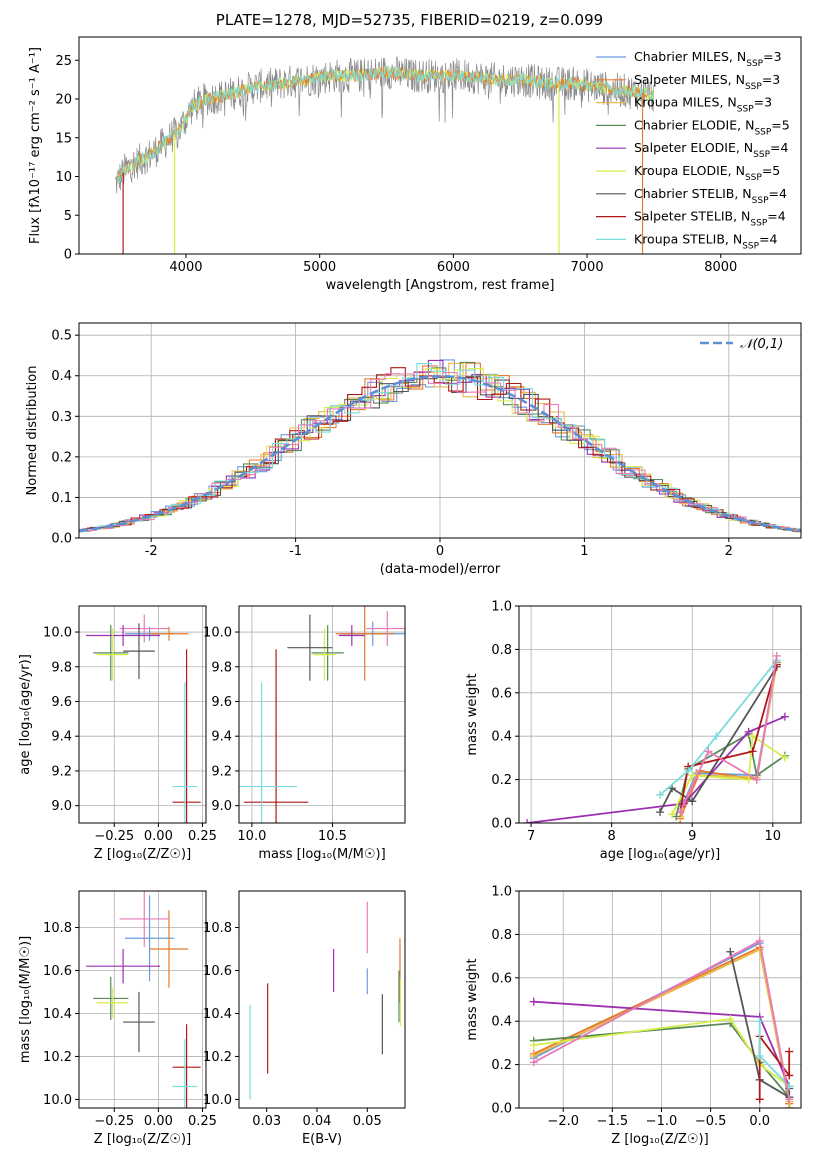  Describe the element at coordinates (185, 267) in the screenshot. I see `x-tick-label: 4000` at that location.